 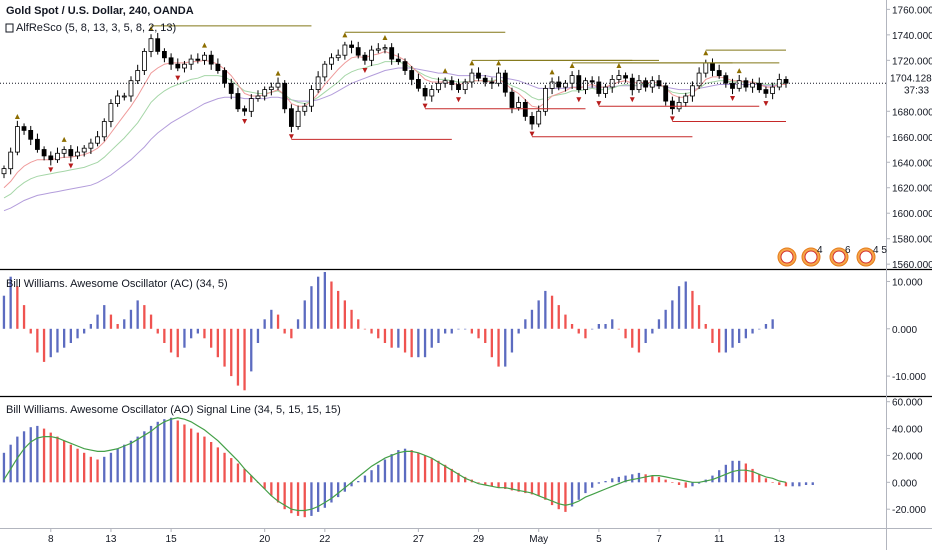 I want to click on event-badge-us-3: 6, so click(x=840, y=256).